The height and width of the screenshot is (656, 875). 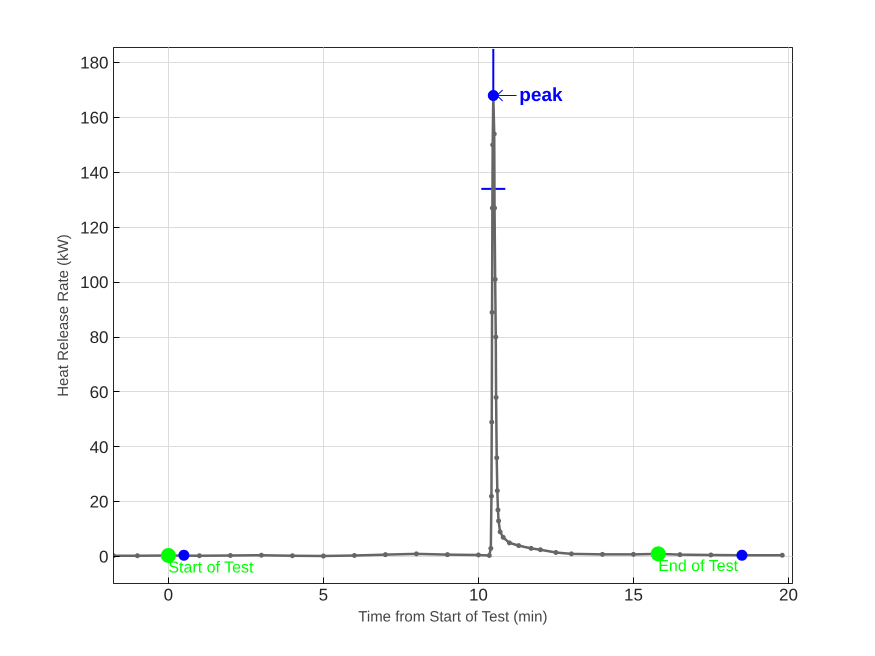 I want to click on y-axis-title: Heat Release Rate (kW), so click(x=63, y=315).